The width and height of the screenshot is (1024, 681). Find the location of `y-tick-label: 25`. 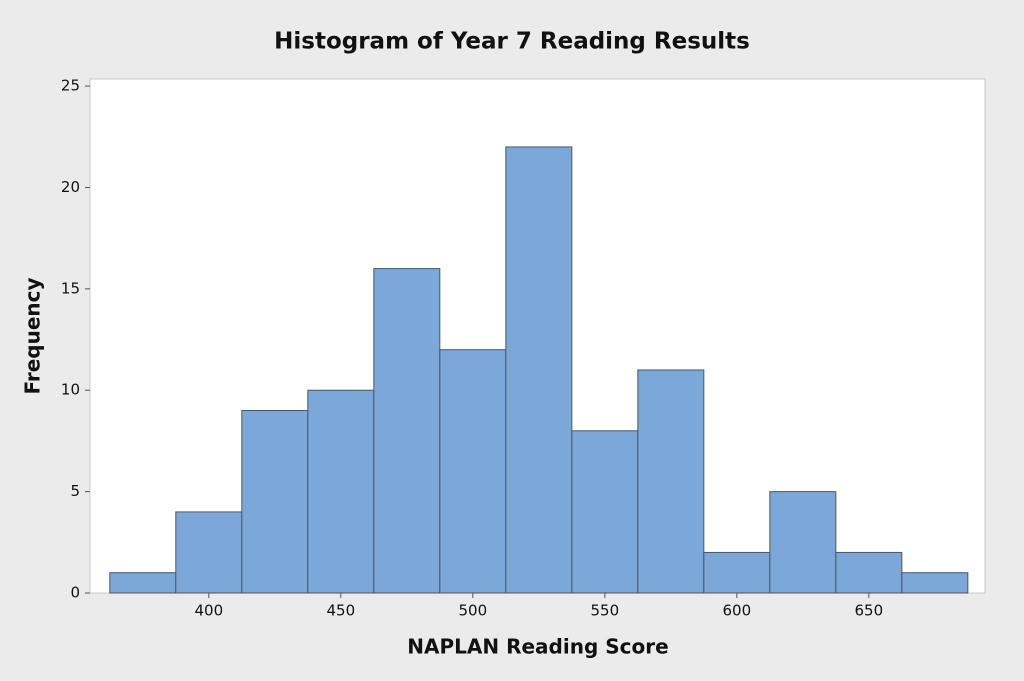

y-tick-label: 25 is located at coordinates (70, 86).